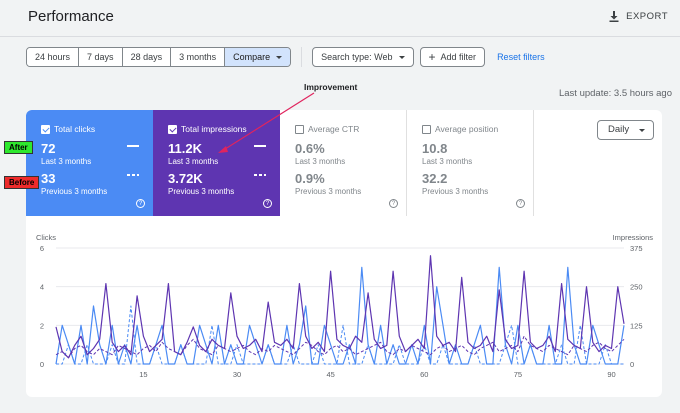  Describe the element at coordinates (143, 374) in the screenshot. I see `x-tick-label: 15` at that location.